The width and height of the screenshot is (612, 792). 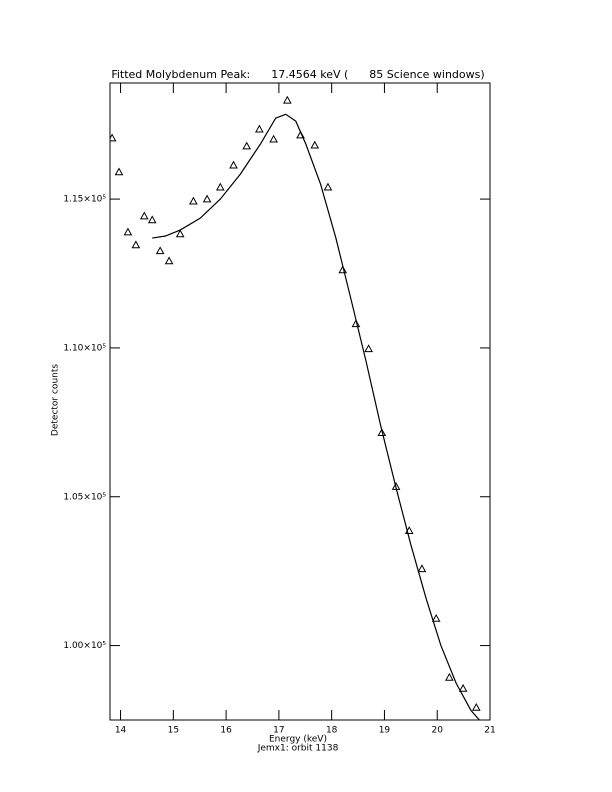 I want to click on subtitle: Jemx1: orbit 1138, so click(x=298, y=749).